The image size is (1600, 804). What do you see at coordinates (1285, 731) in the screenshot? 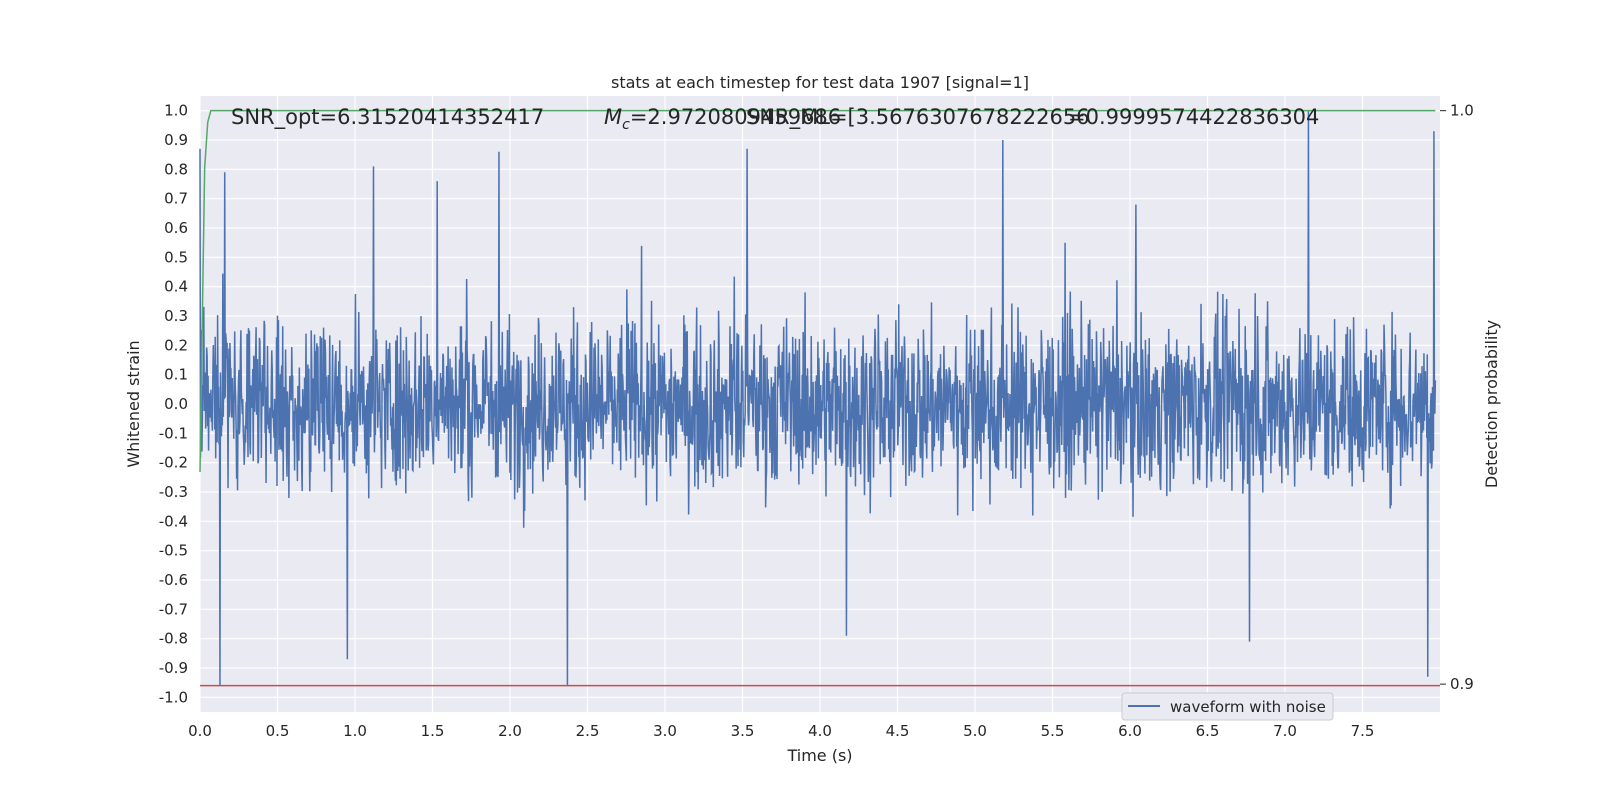
I see `x-tick-label: 7.0` at bounding box center [1285, 731].